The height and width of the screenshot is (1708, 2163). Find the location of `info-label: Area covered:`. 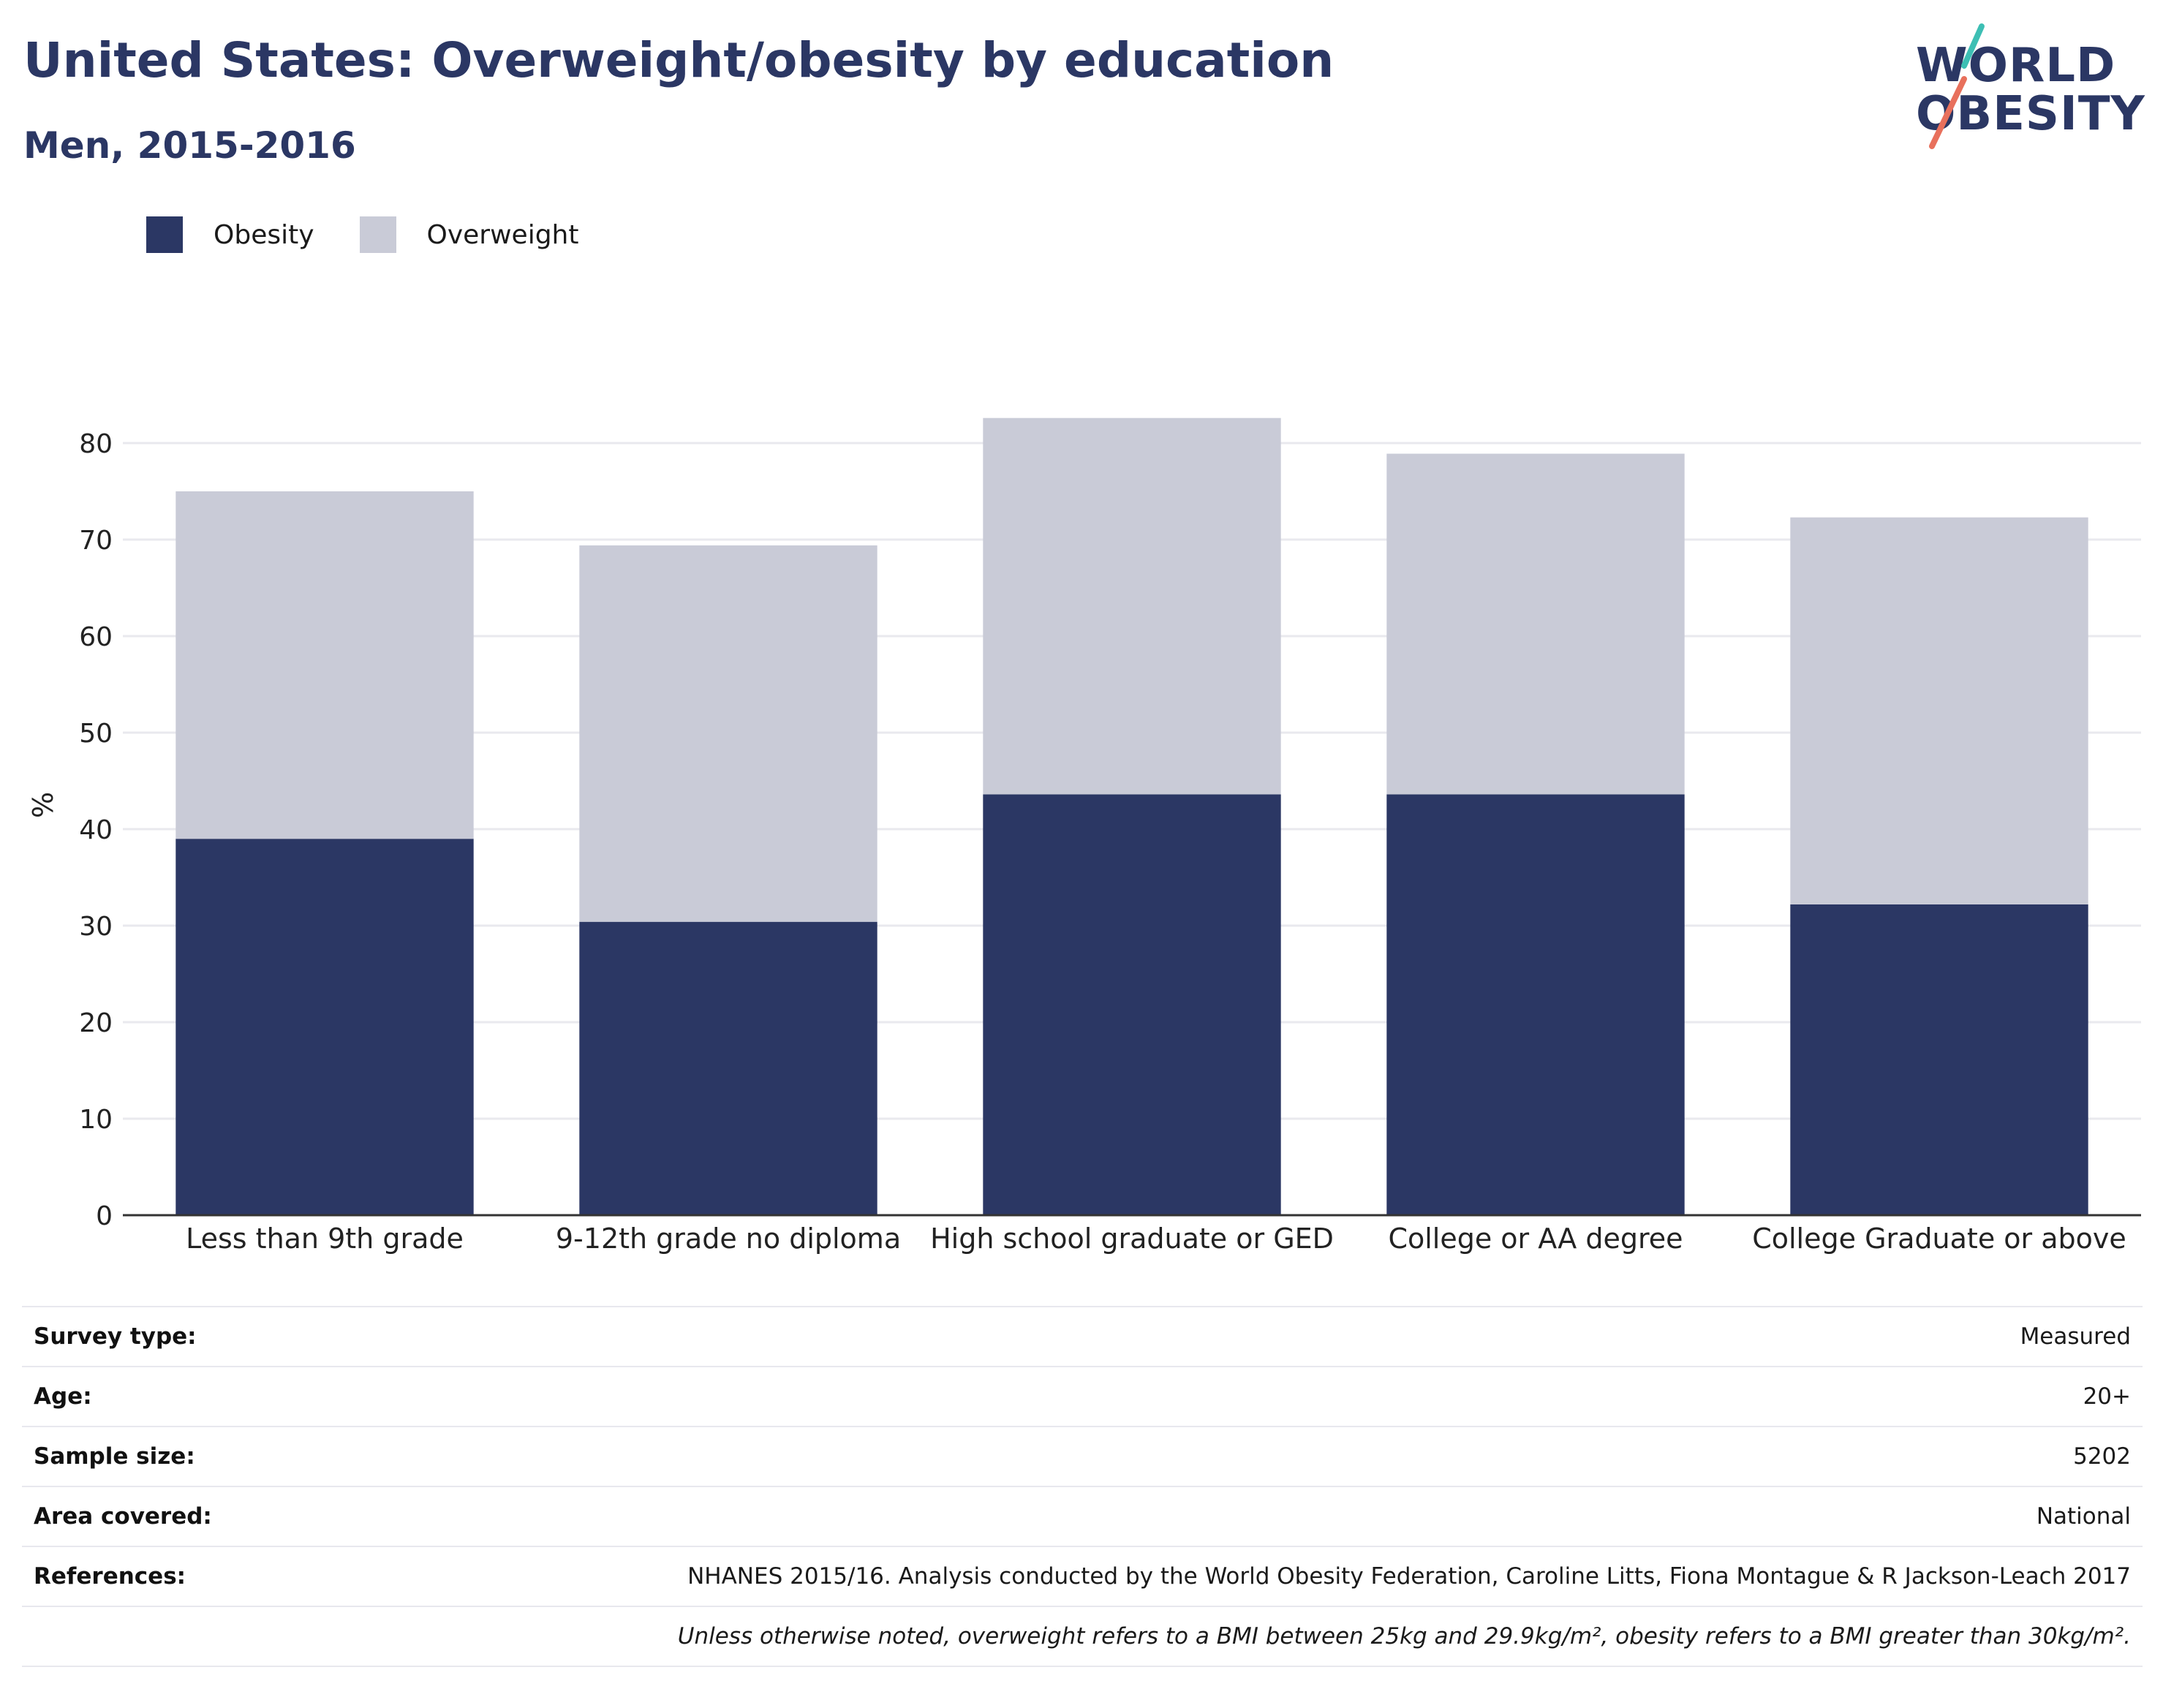

info-label: Area covered: is located at coordinates (123, 1516).